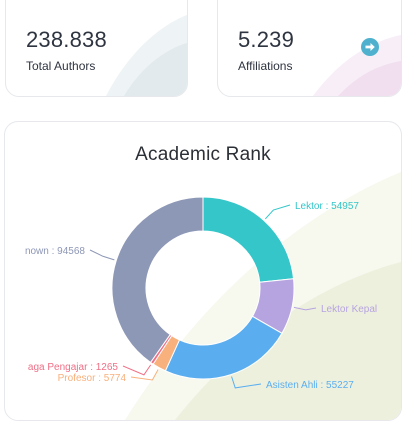  Describe the element at coordinates (61, 66) in the screenshot. I see `total-authors-label: Total Authors` at that location.